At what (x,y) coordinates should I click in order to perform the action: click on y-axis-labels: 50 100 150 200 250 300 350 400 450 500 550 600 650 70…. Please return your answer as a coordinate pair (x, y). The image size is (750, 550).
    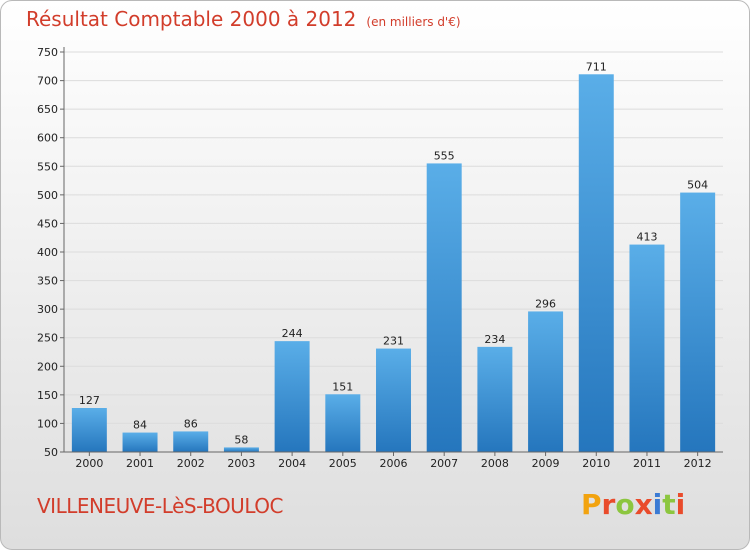
    Looking at the image, I should click on (47, 252).